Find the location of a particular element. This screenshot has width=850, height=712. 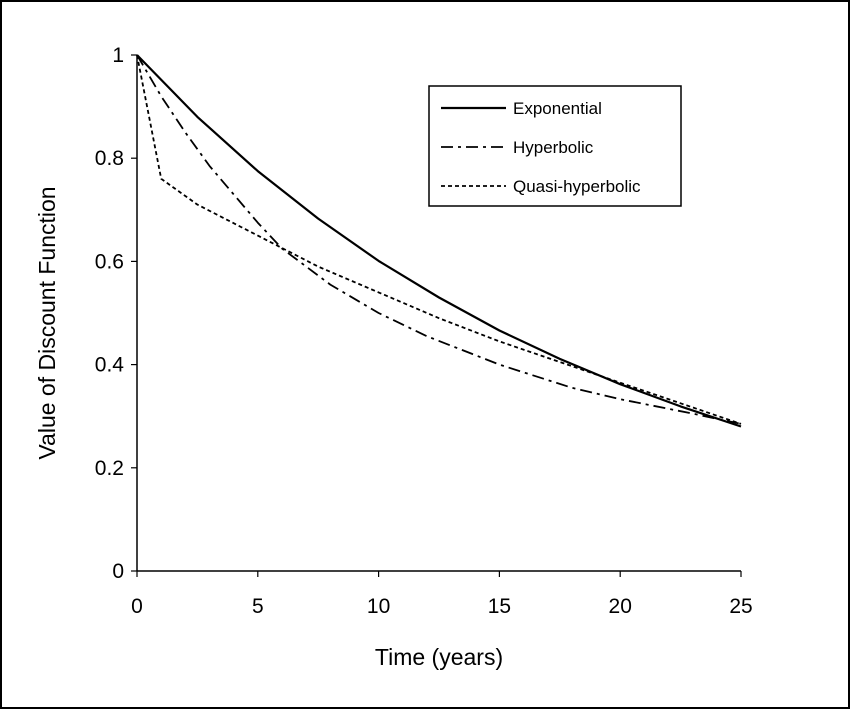

y-tick-label: 0.6 is located at coordinates (109, 261).